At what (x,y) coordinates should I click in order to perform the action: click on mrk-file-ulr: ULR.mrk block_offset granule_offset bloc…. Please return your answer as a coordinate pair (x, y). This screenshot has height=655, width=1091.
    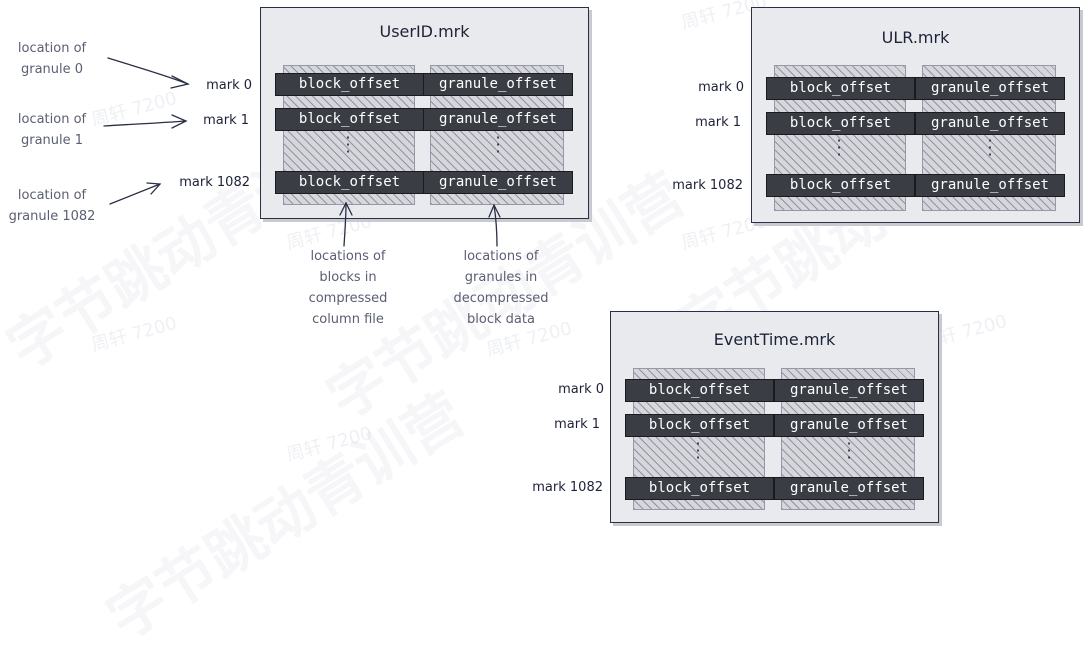
    Looking at the image, I should click on (915, 115).